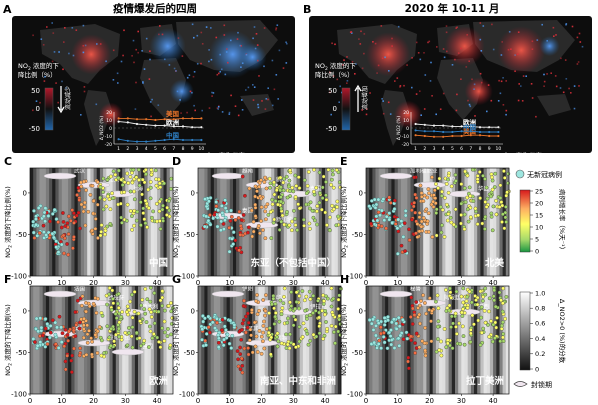 The height and width of the screenshot is (405, 598). I want to click on region-label: 南亚、中东和非洲, so click(298, 381).